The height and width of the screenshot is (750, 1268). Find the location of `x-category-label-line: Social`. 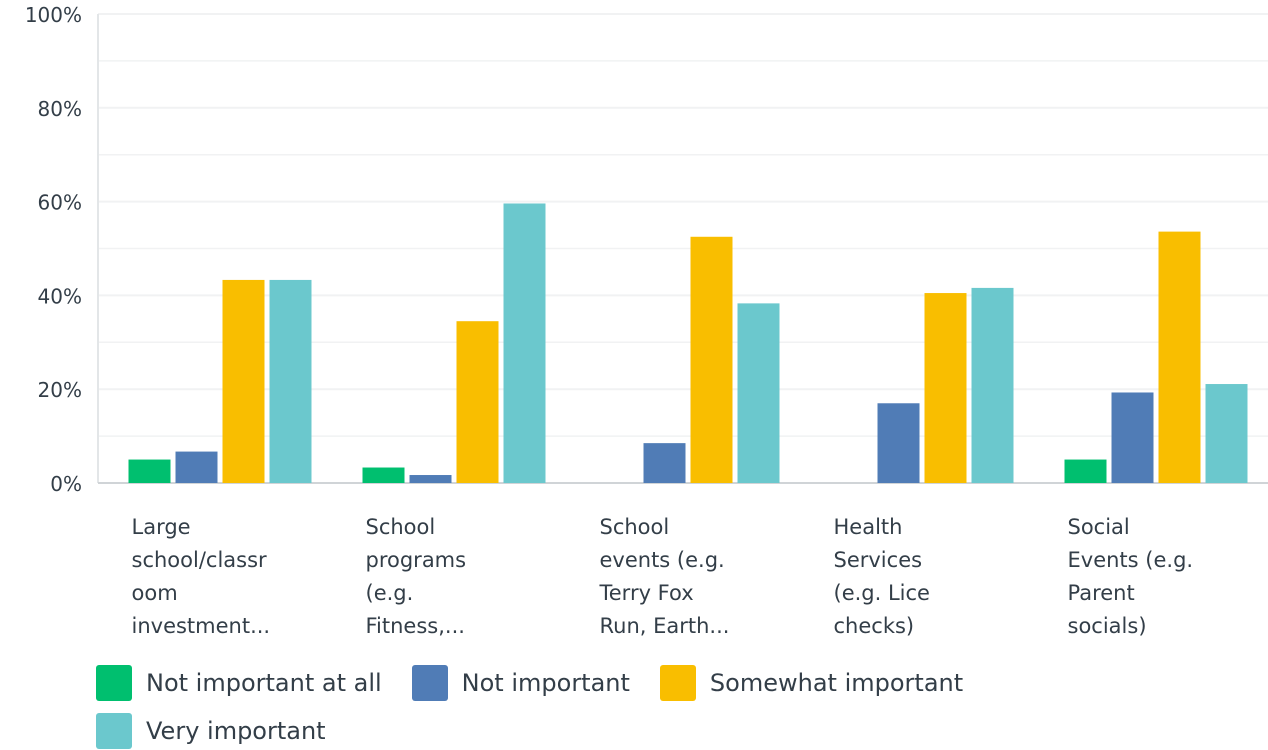

x-category-label-line: Social is located at coordinates (1099, 527).